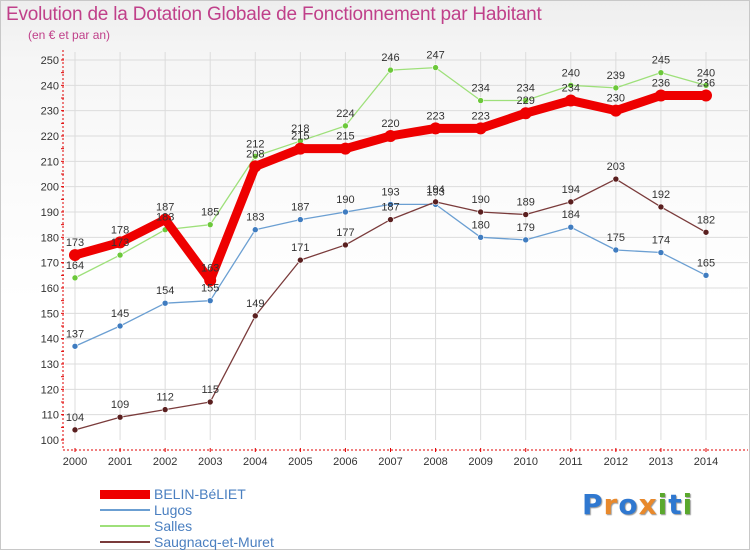 This screenshot has width=750, height=550. I want to click on data-label-saugnacq-et-muret: 112, so click(165, 398).